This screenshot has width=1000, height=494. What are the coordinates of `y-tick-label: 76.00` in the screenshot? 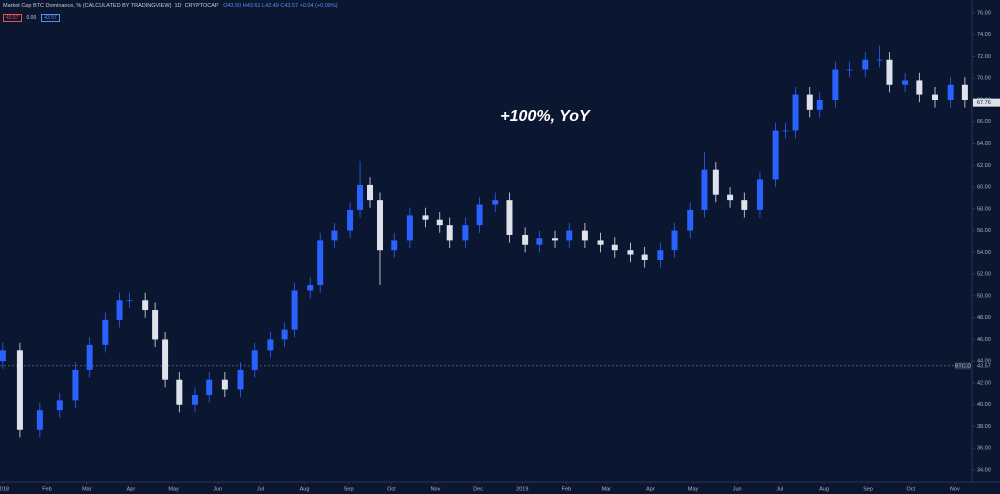 It's located at (984, 13).